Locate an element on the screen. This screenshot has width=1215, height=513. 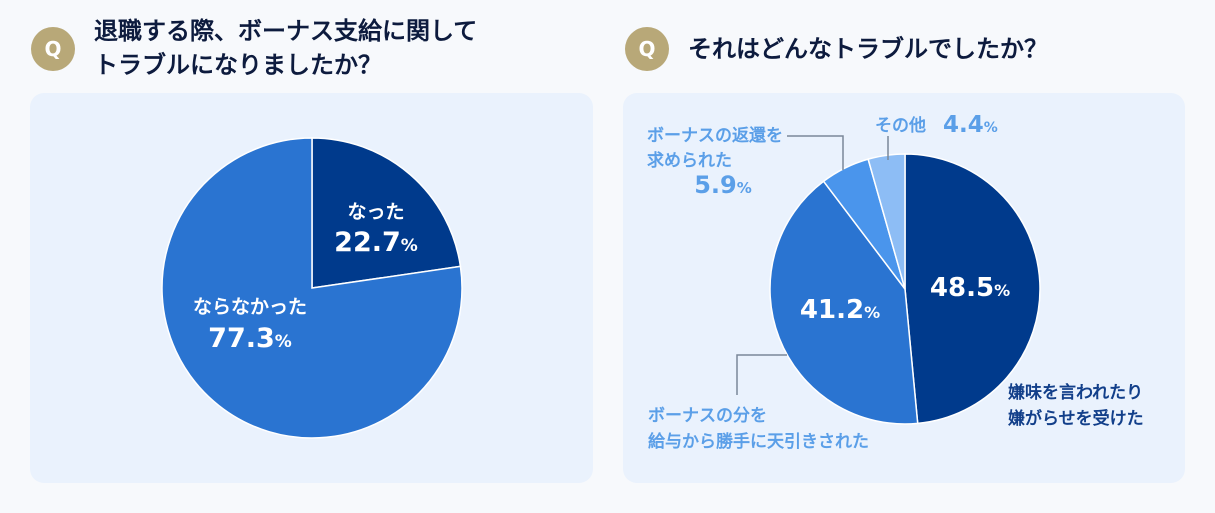
left-title-line1: 退職する際、ボーナス支給に関して is located at coordinates (286, 31).